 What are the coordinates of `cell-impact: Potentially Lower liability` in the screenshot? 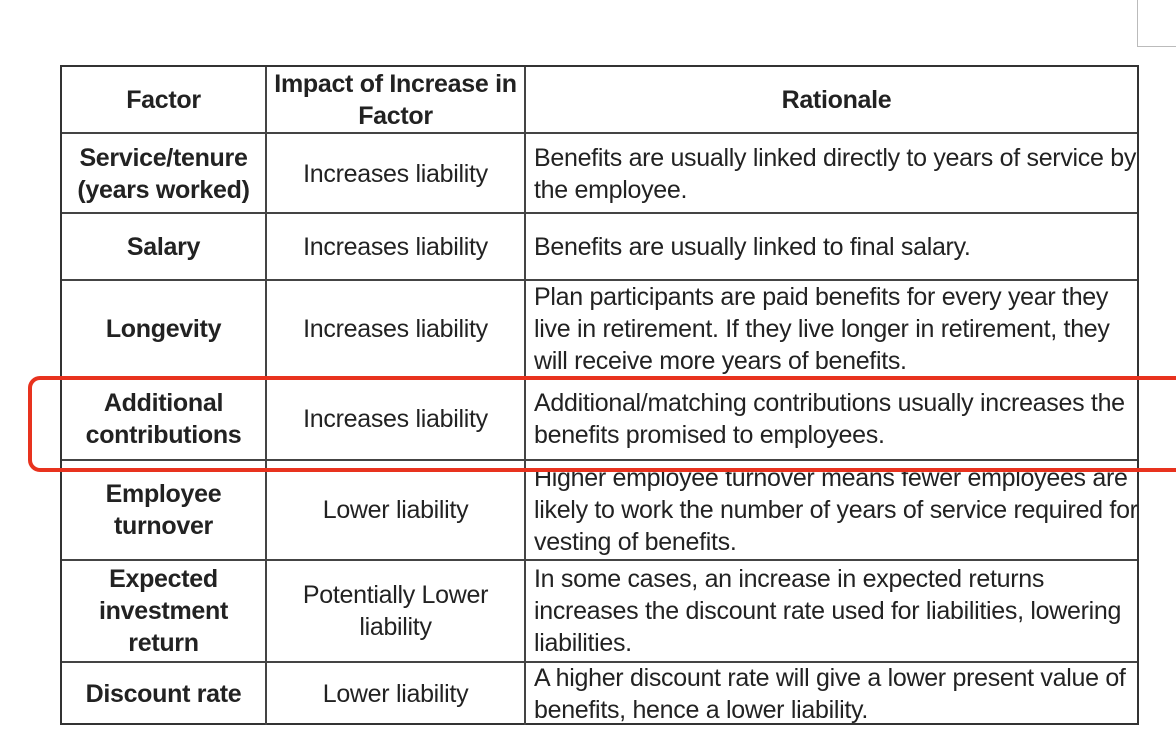 It's located at (394, 611).